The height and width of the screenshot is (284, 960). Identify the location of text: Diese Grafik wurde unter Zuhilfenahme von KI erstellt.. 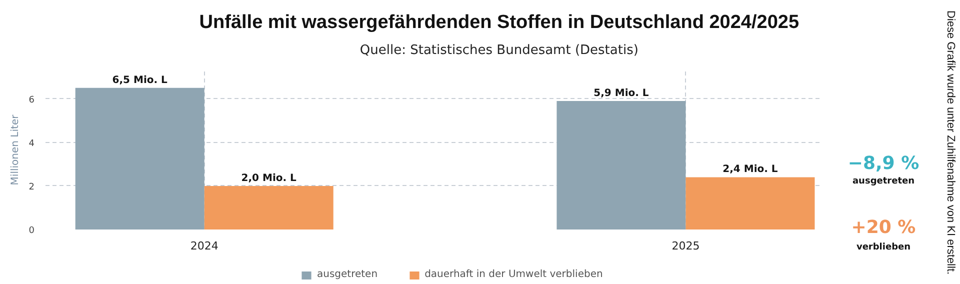
(950, 142).